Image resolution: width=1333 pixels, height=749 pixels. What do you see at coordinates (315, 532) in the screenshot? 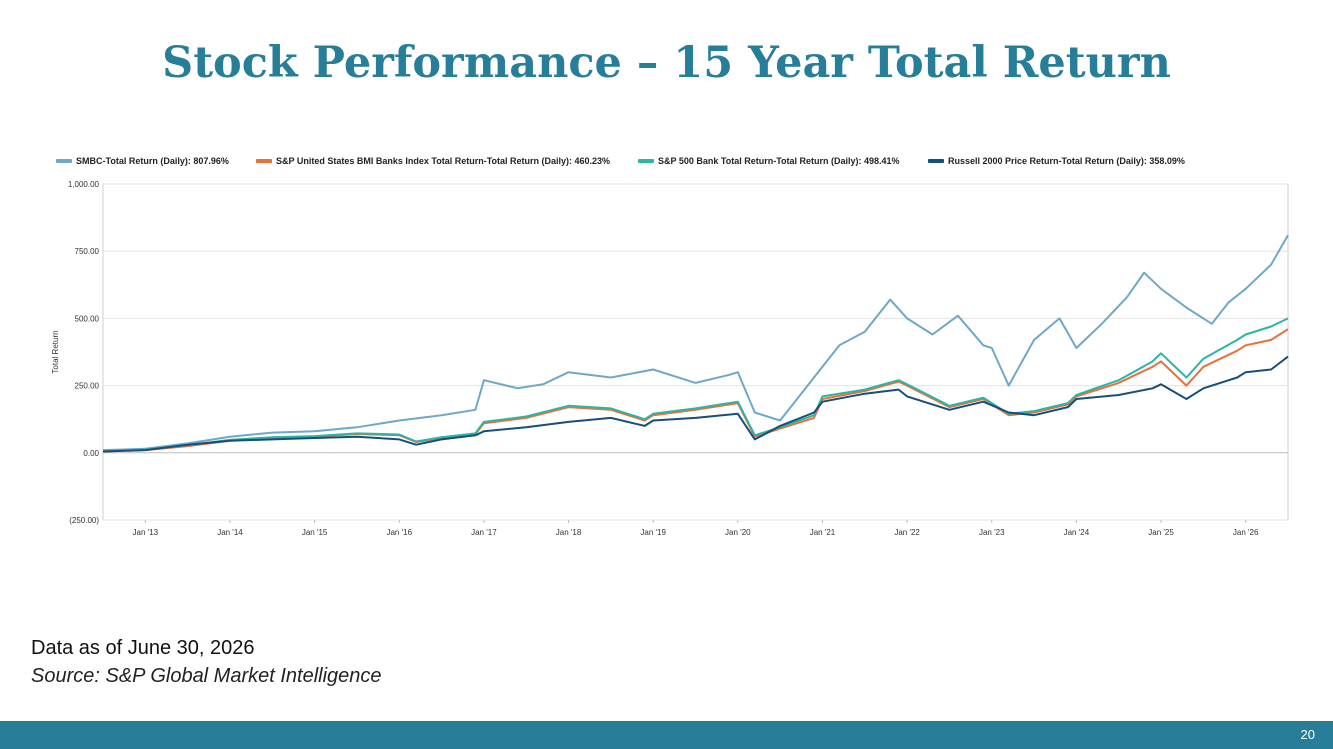
I see `x-tick-label: Jan '15` at bounding box center [315, 532].